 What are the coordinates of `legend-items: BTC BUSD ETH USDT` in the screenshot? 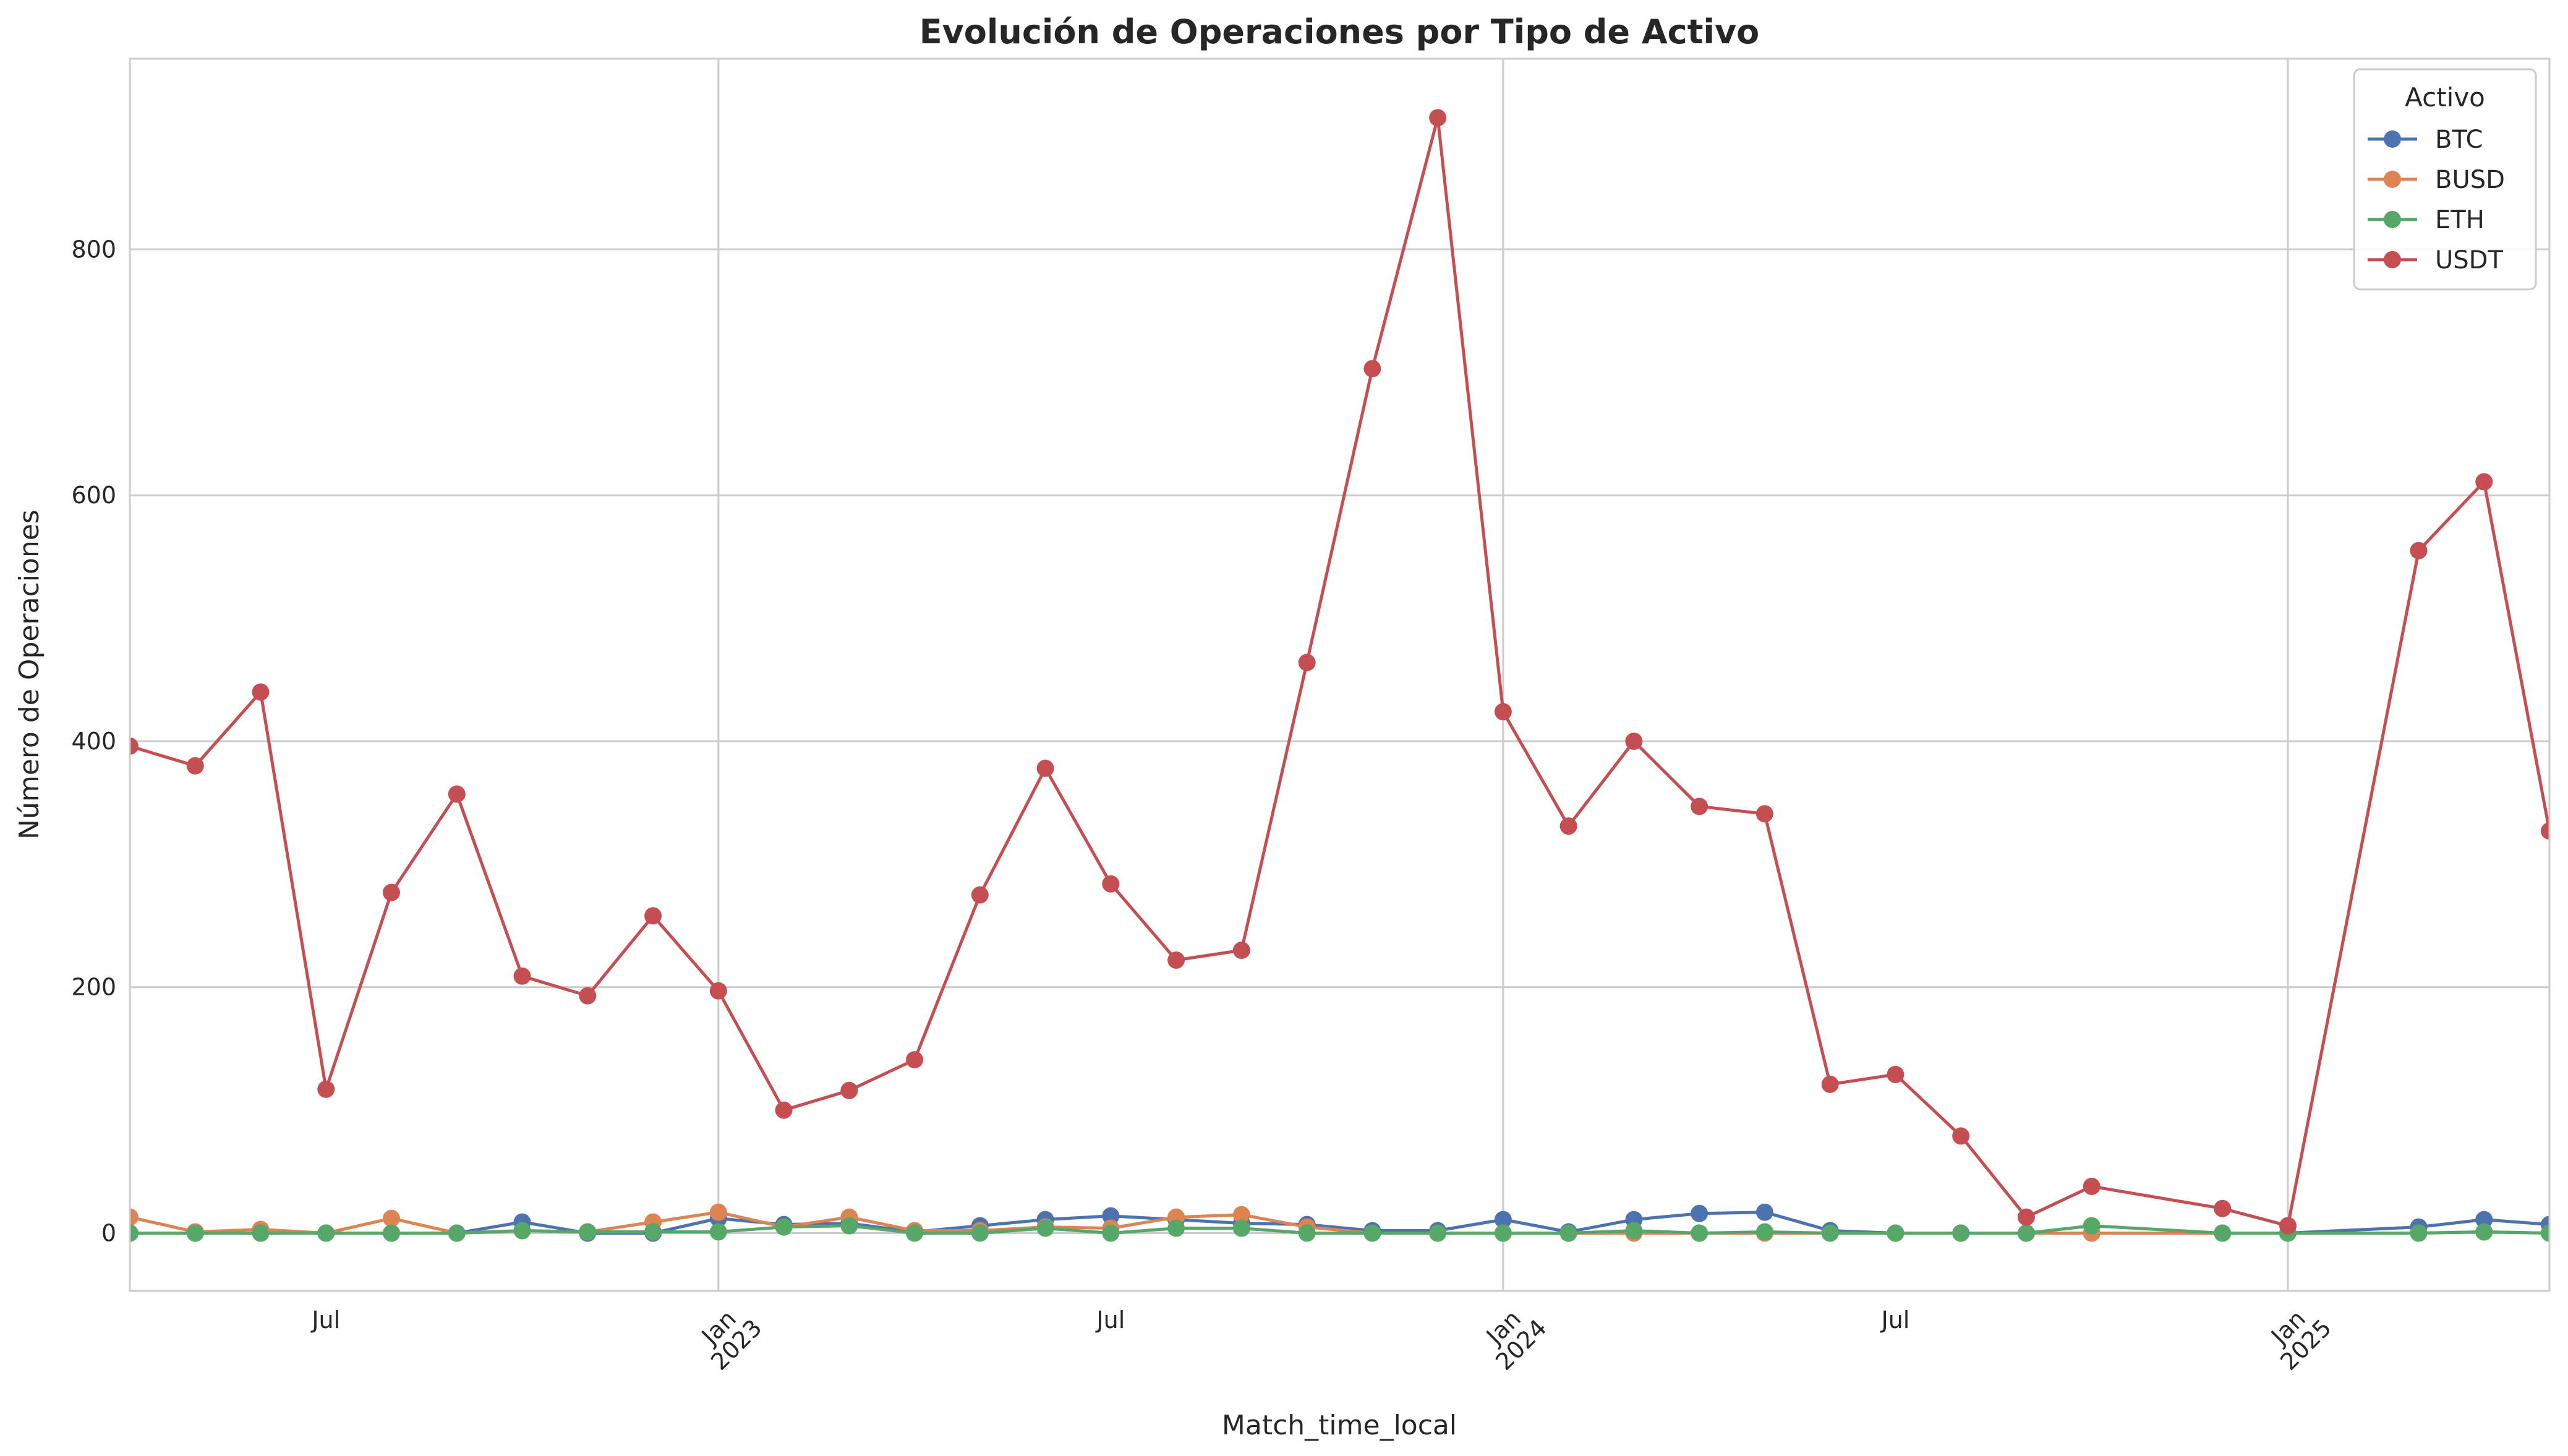 It's located at (2436, 200).